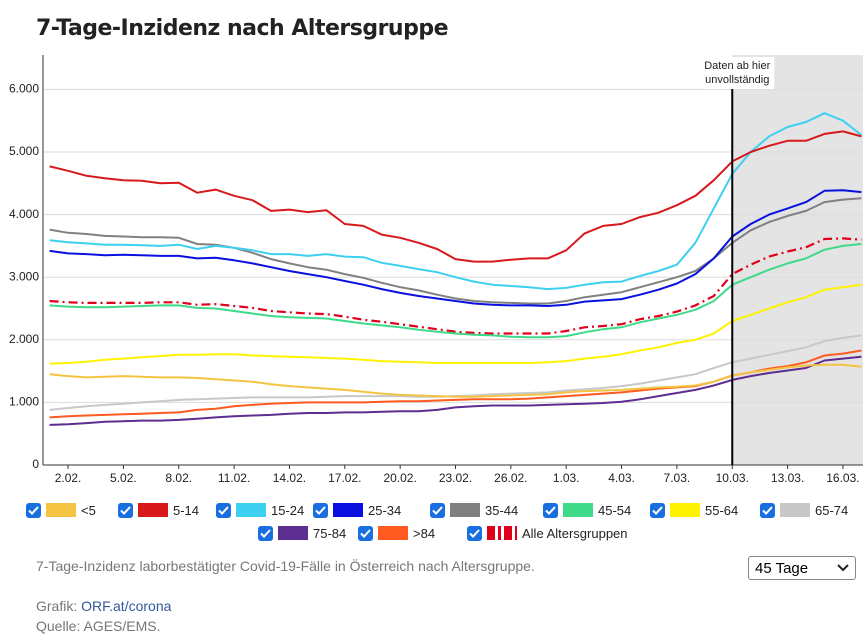 This screenshot has width=865, height=636. I want to click on x-tick-label: 5.02., so click(123, 478).